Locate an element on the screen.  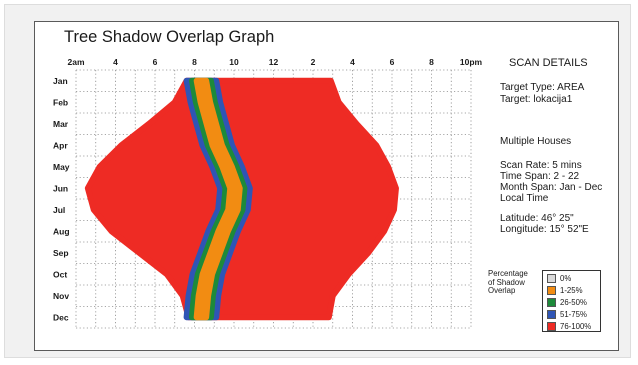
month-span-text: Month Span: Jan - Dec is located at coordinates (551, 187).